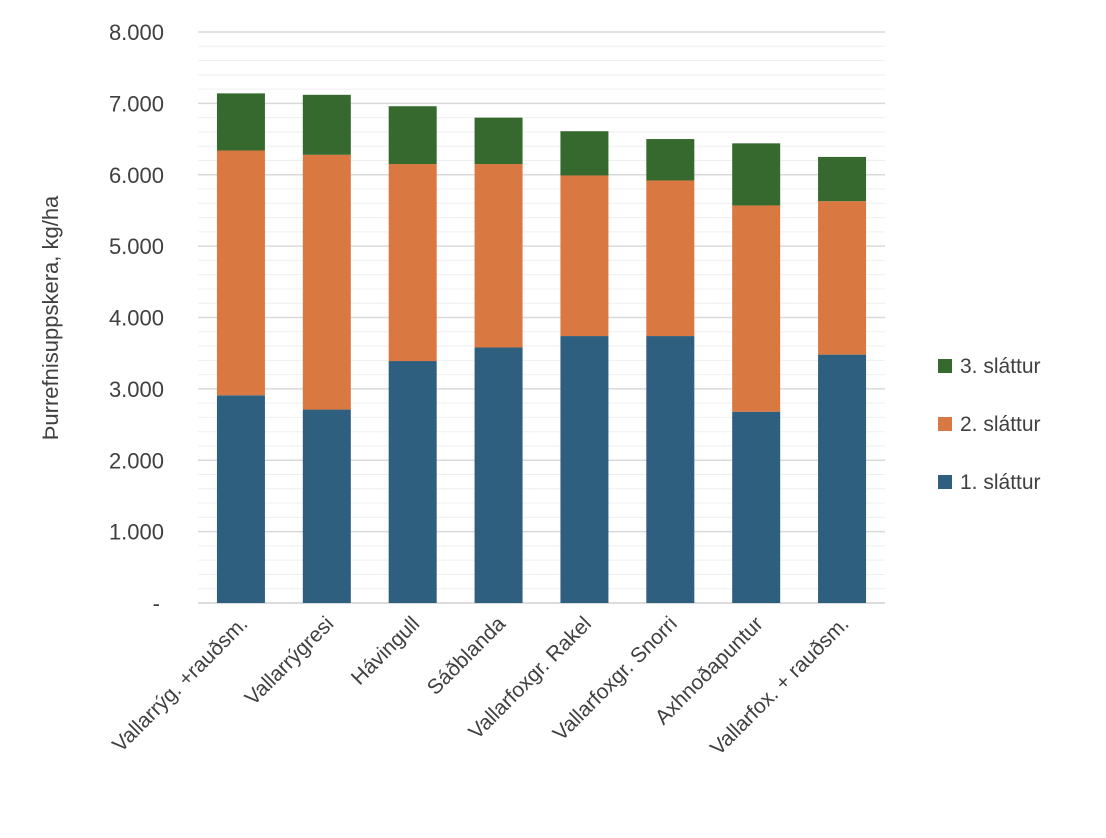  Describe the element at coordinates (467, 656) in the screenshot. I see `x-tick-label: Sáðblanda` at that location.